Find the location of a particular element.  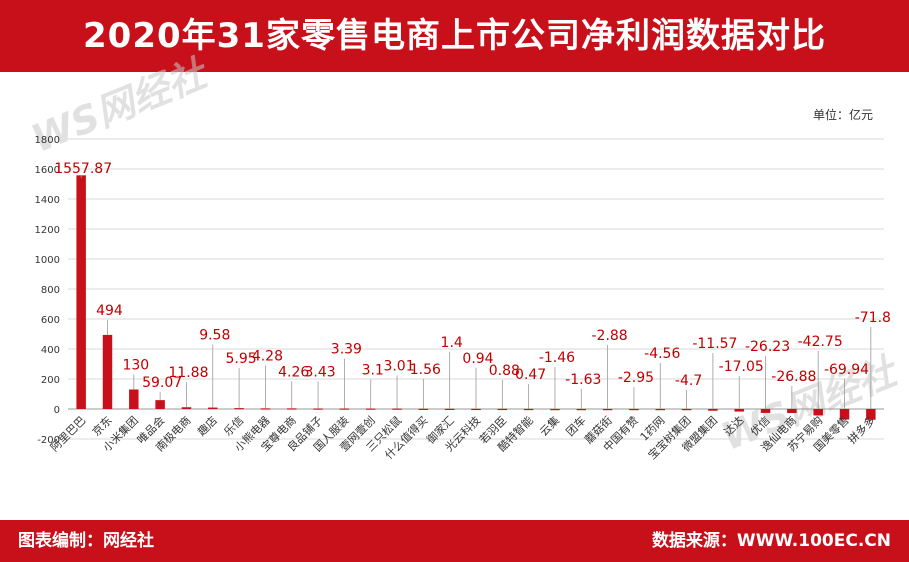

data-label: 4.26 is located at coordinates (293, 372).